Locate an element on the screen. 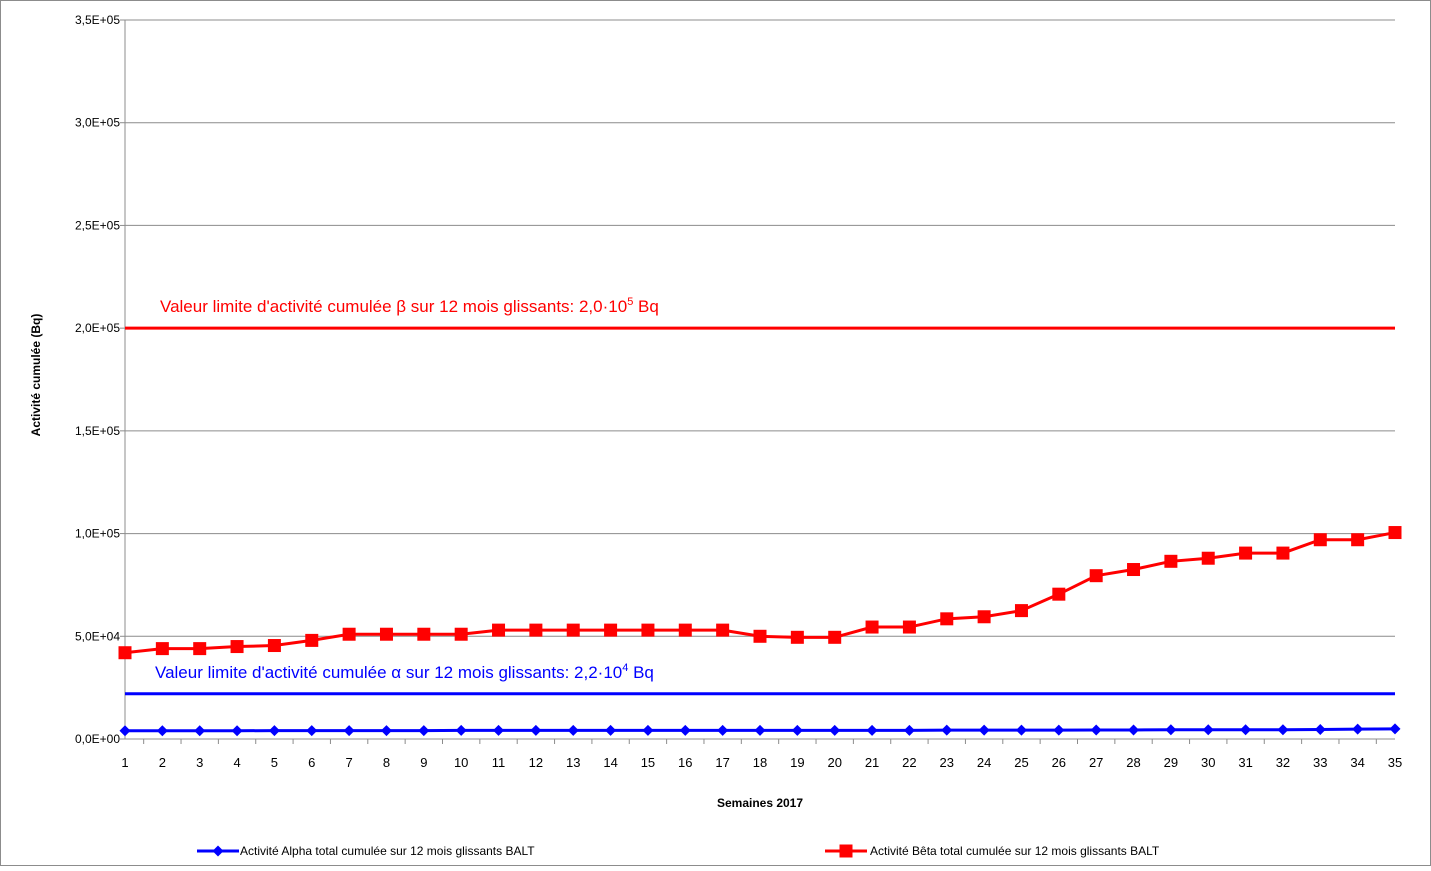 The width and height of the screenshot is (1431, 871). x-tick-label: 20 is located at coordinates (834, 762).